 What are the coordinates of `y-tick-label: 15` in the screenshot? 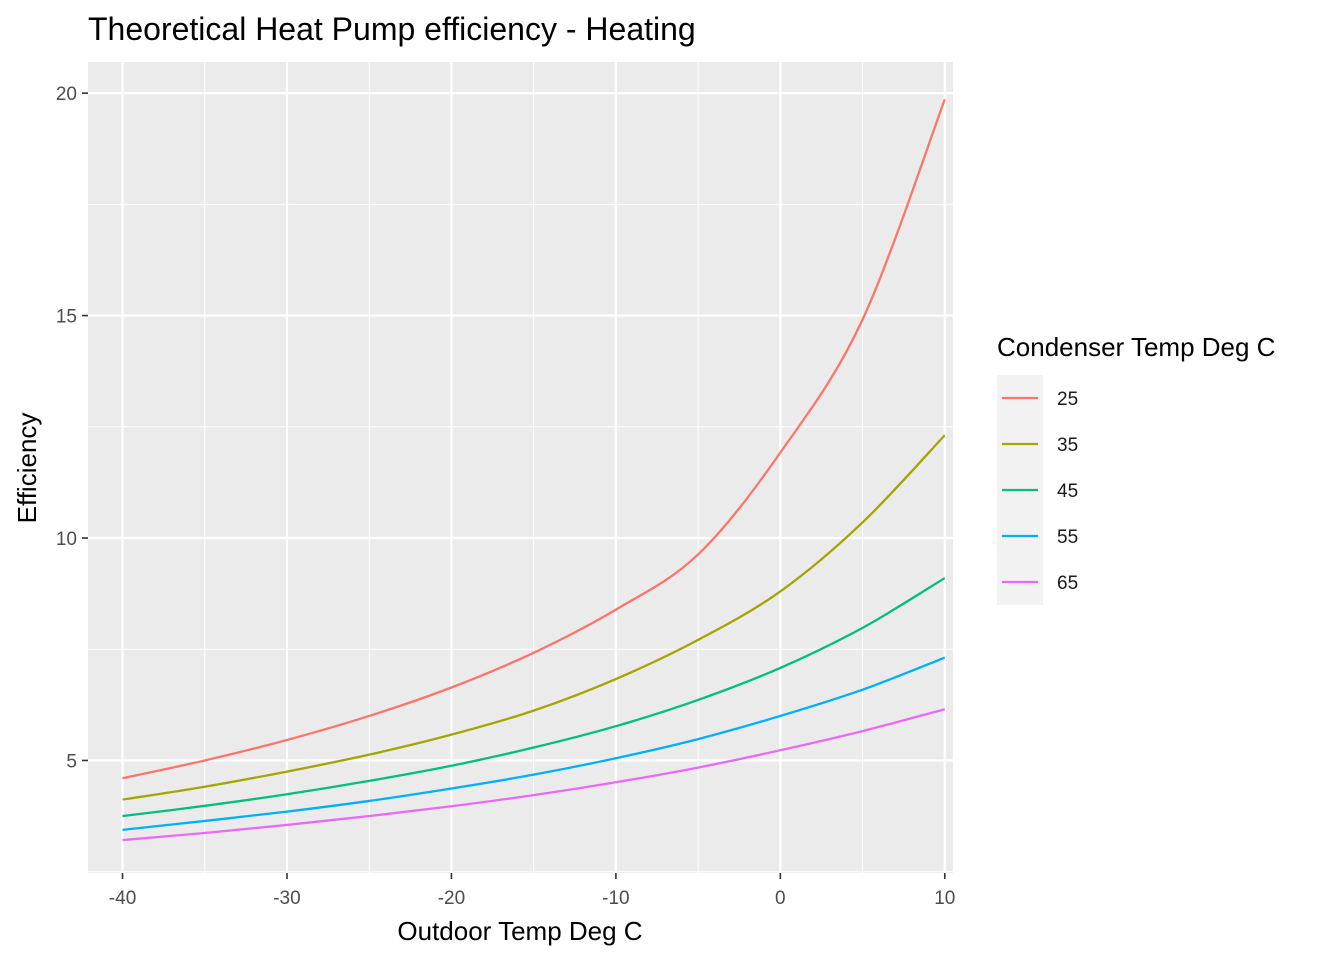 It's located at (66, 317).